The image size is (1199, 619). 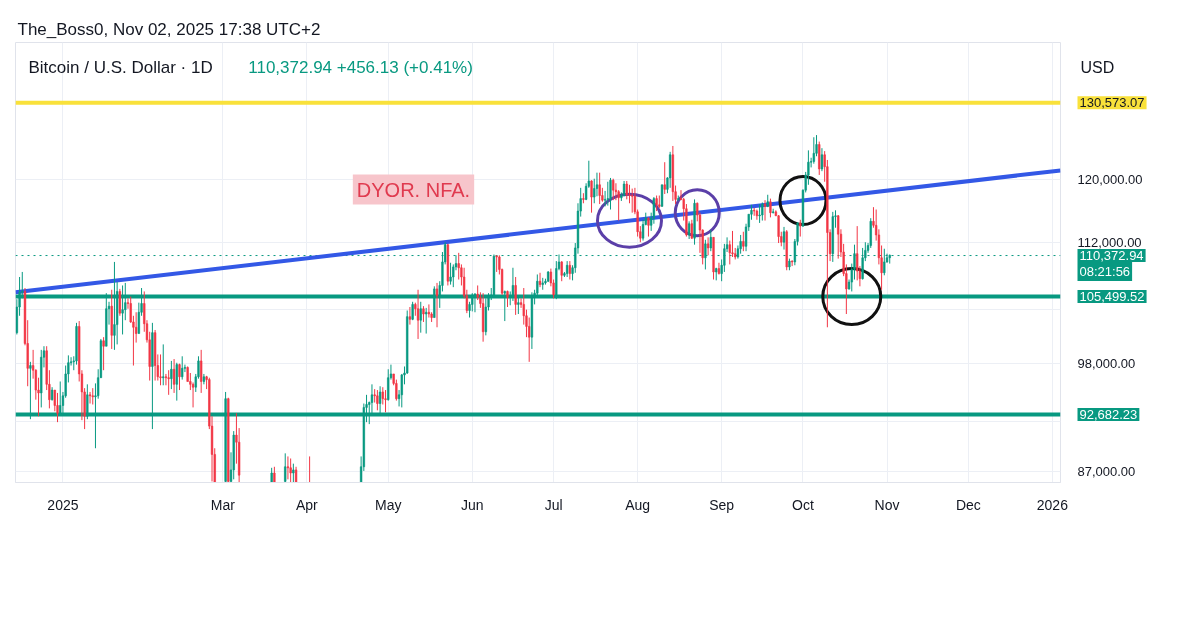 What do you see at coordinates (120, 67) in the screenshot?
I see `text: Bitcoin / U.S. Dollar · 1D` at bounding box center [120, 67].